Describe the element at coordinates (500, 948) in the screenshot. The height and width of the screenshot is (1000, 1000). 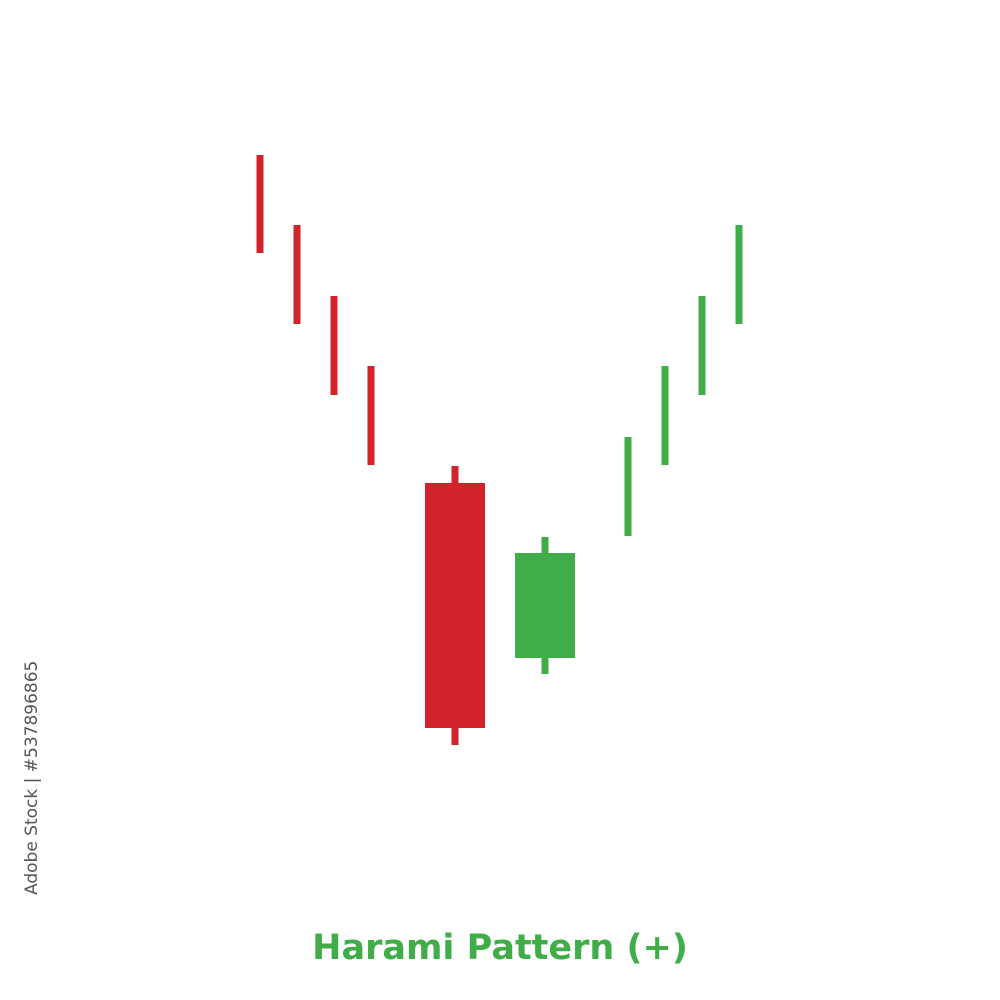
I see `chart-title: Harami Pattern (+)` at that location.